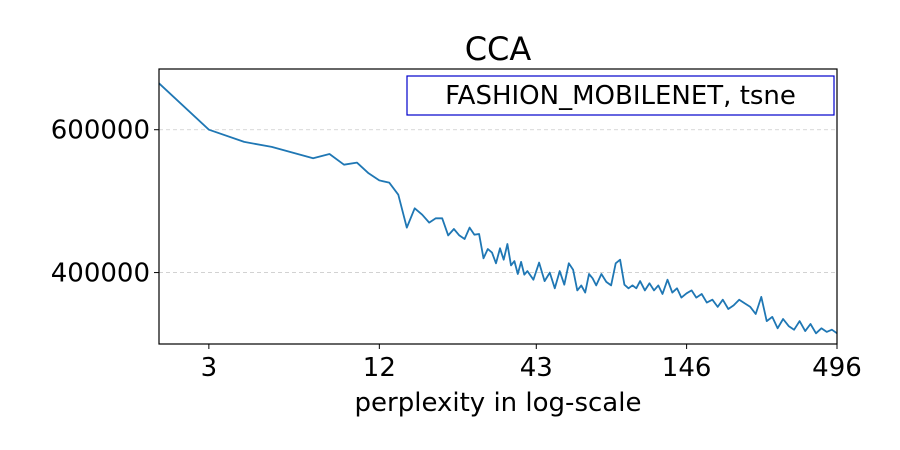 This screenshot has height=450, width=900. I want to click on legend-label: FASHION_MOBILENET, tsne, so click(620, 96).